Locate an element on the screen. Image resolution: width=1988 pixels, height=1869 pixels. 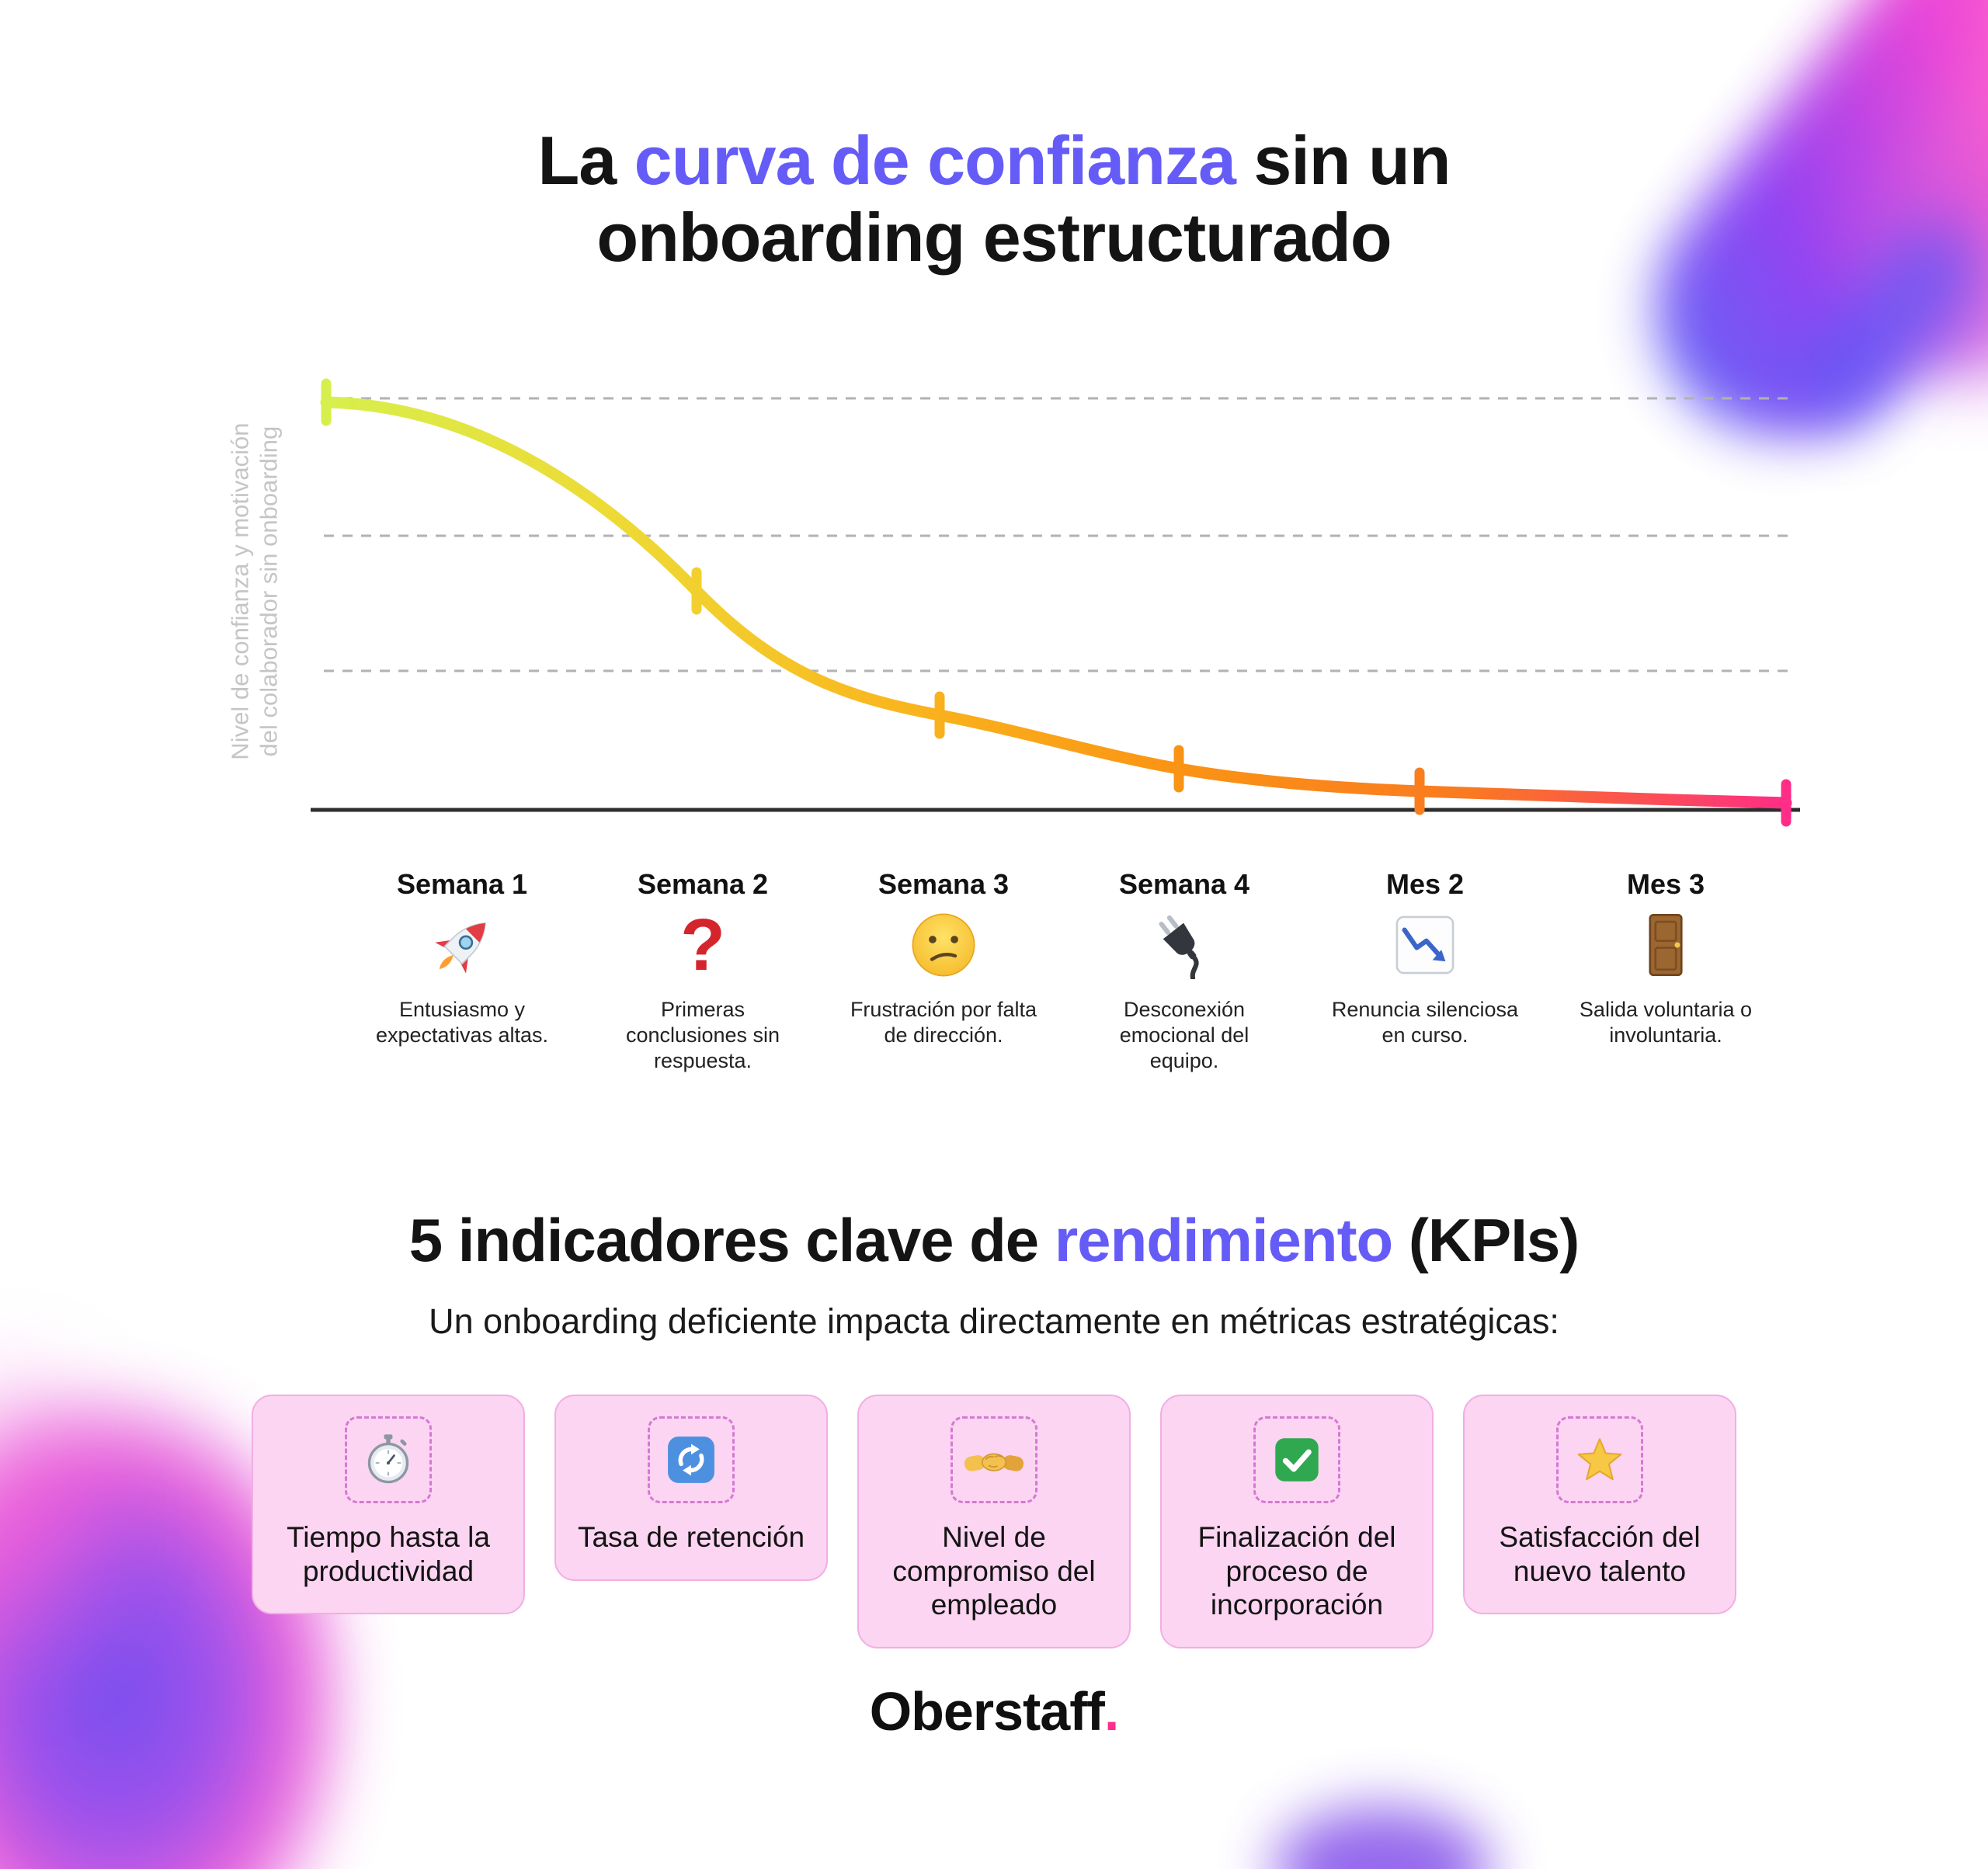
timeline-description: Primeras conclusiones sin respuesta. is located at coordinates (703, 1035).